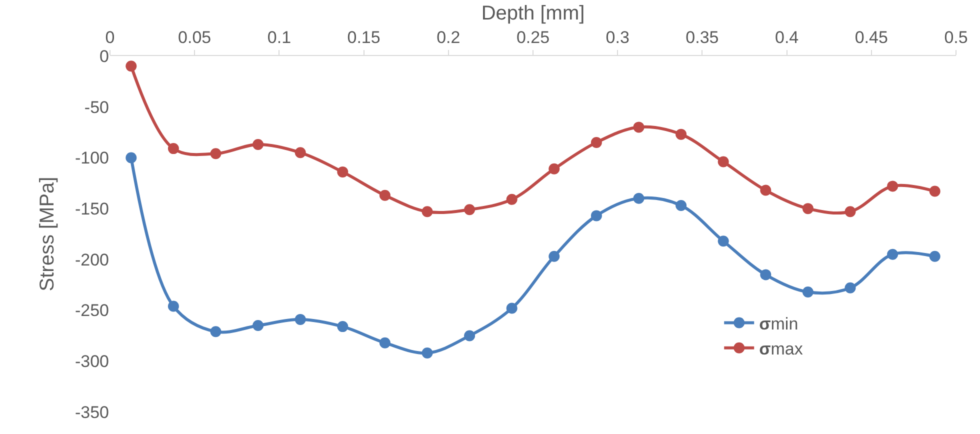 This screenshot has height=434, width=980. What do you see at coordinates (47, 234) in the screenshot?
I see `y-axis-title: Stress [MPa]` at bounding box center [47, 234].